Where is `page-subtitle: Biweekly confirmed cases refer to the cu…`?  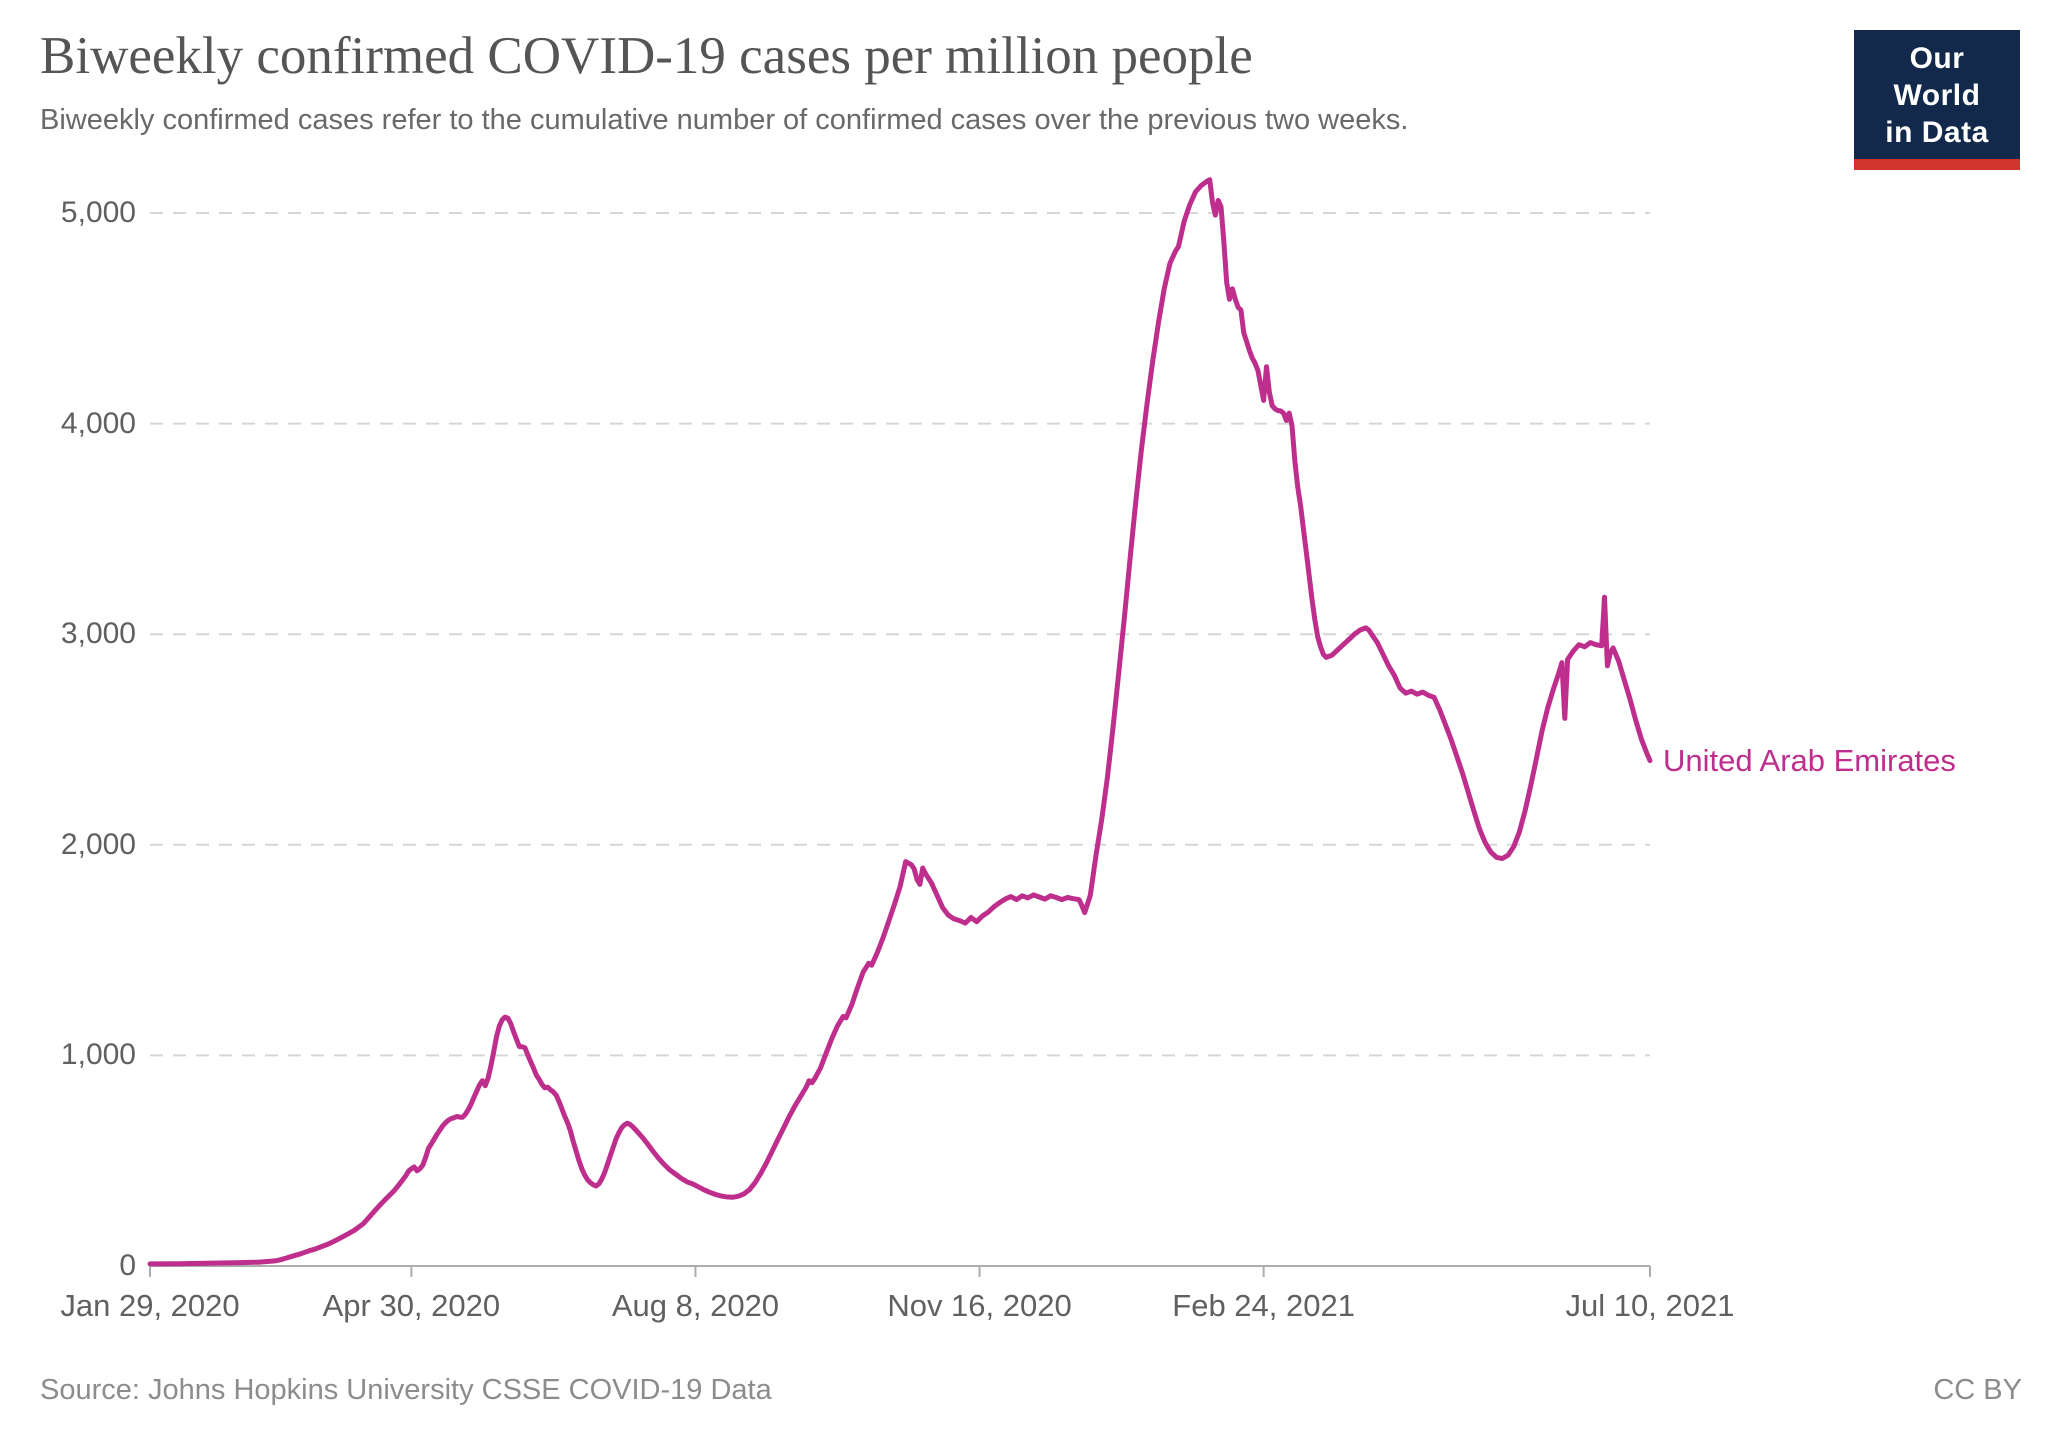
page-subtitle: Biweekly confirmed cases refer to the cu… is located at coordinates (724, 120).